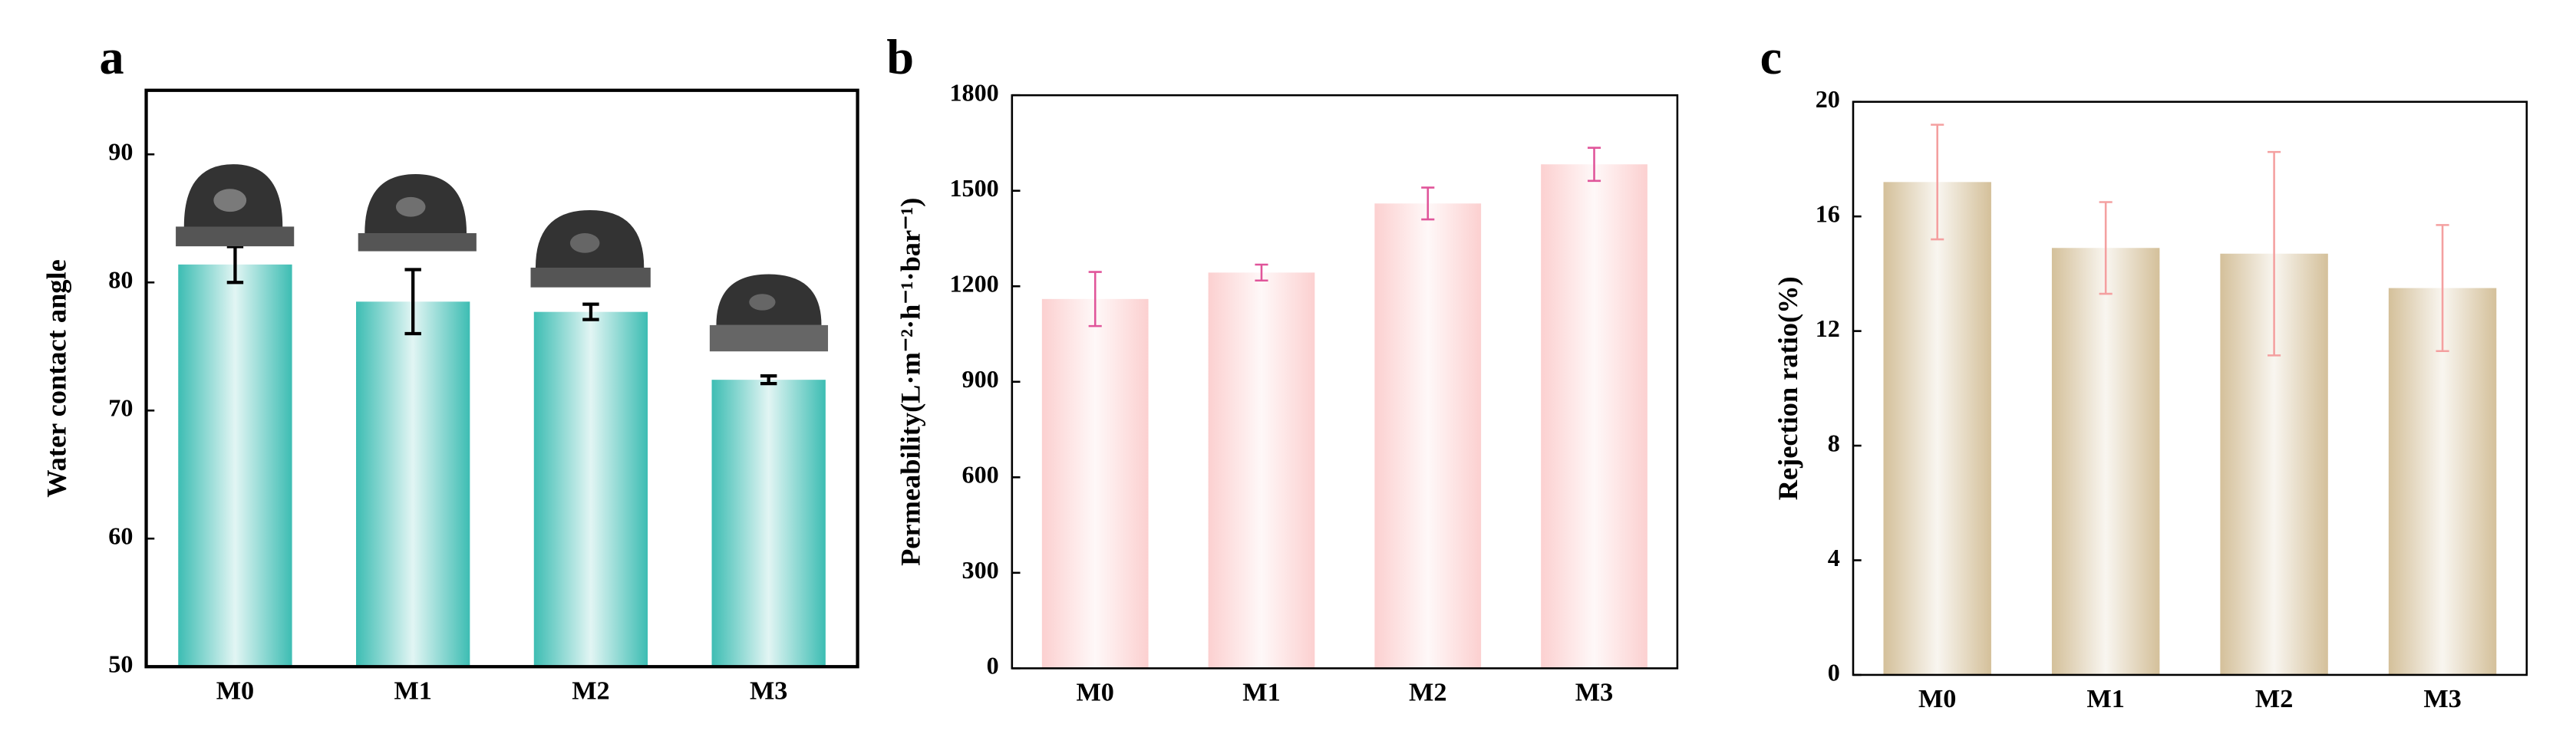 This screenshot has height=734, width=2576. Describe the element at coordinates (910, 382) in the screenshot. I see `y-axis-label: Permeability(L·m⁻²·h⁻¹·bar⁻¹)` at that location.